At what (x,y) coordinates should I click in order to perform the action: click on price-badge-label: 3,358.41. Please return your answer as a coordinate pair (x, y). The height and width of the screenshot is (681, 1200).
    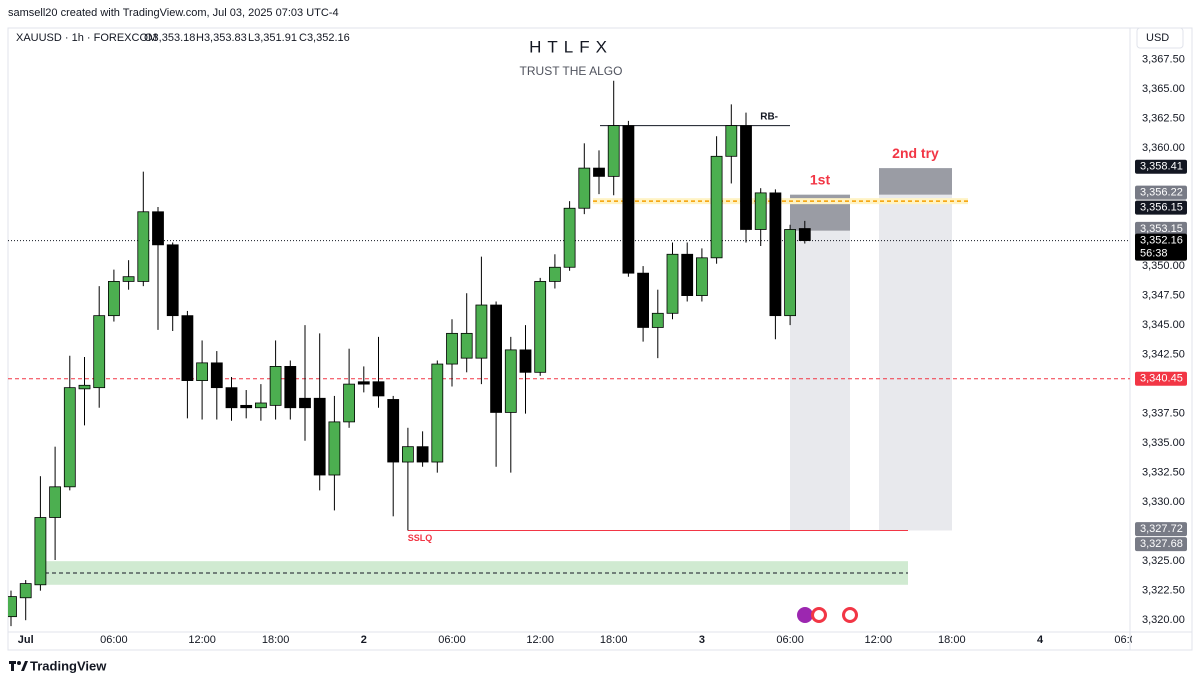
    Looking at the image, I should click on (1161, 167).